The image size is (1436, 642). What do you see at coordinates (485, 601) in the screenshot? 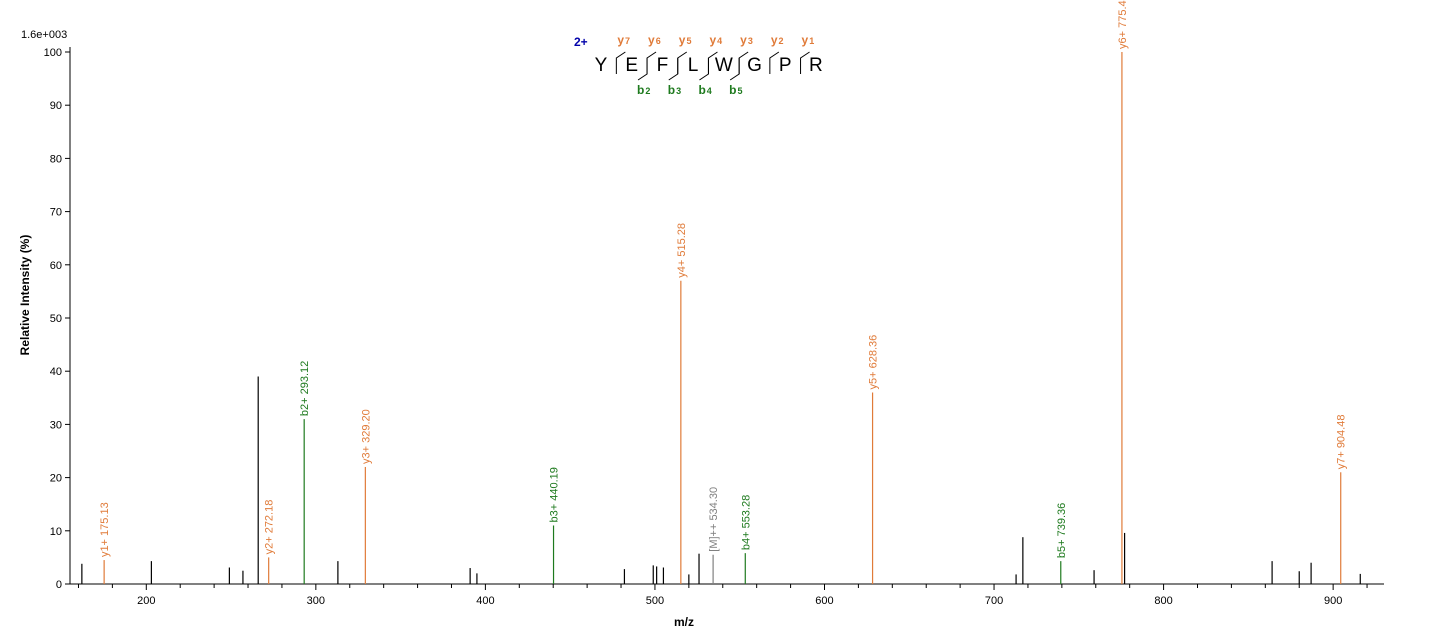
I see `x-tick-label: 400` at bounding box center [485, 601].